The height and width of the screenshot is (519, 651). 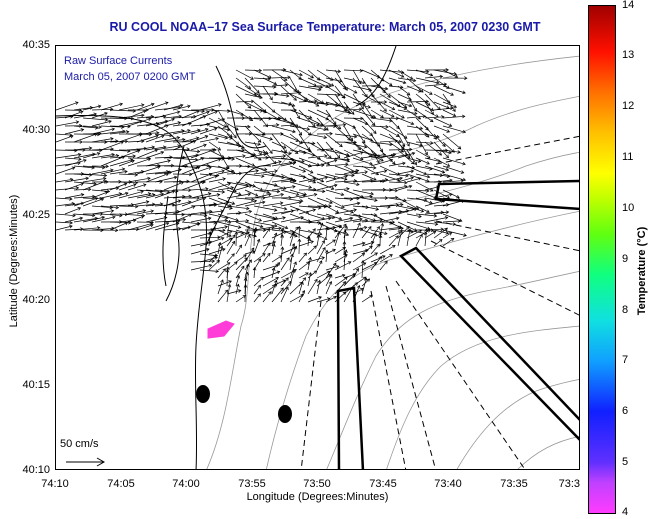 I want to click on x-tick-label: 73:3, so click(x=569, y=484).